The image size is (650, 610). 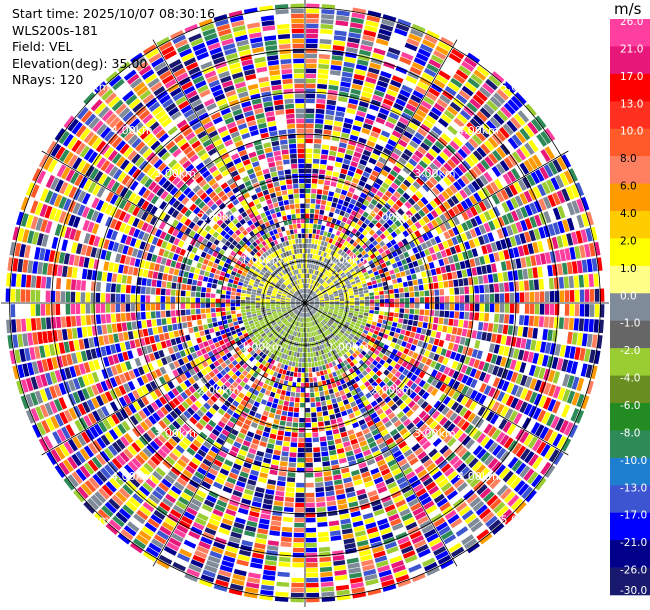 What do you see at coordinates (628, 241) in the screenshot?
I see `colorbar-tick-label: 2.0` at bounding box center [628, 241].